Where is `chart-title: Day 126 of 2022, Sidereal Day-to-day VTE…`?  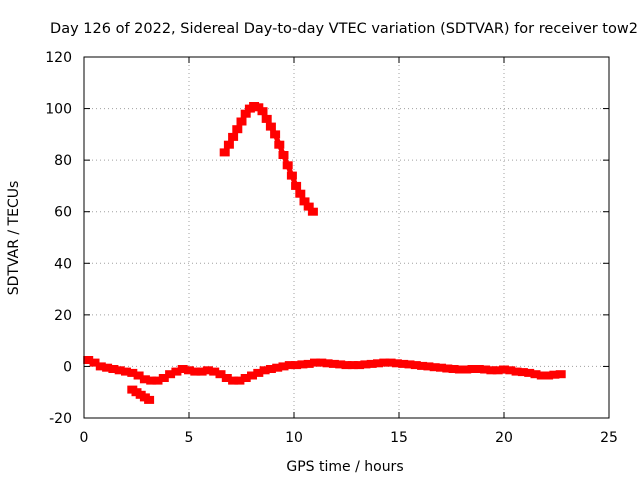
chart-title: Day 126 of 2022, Sidereal Day-to-day VTE… is located at coordinates (344, 29).